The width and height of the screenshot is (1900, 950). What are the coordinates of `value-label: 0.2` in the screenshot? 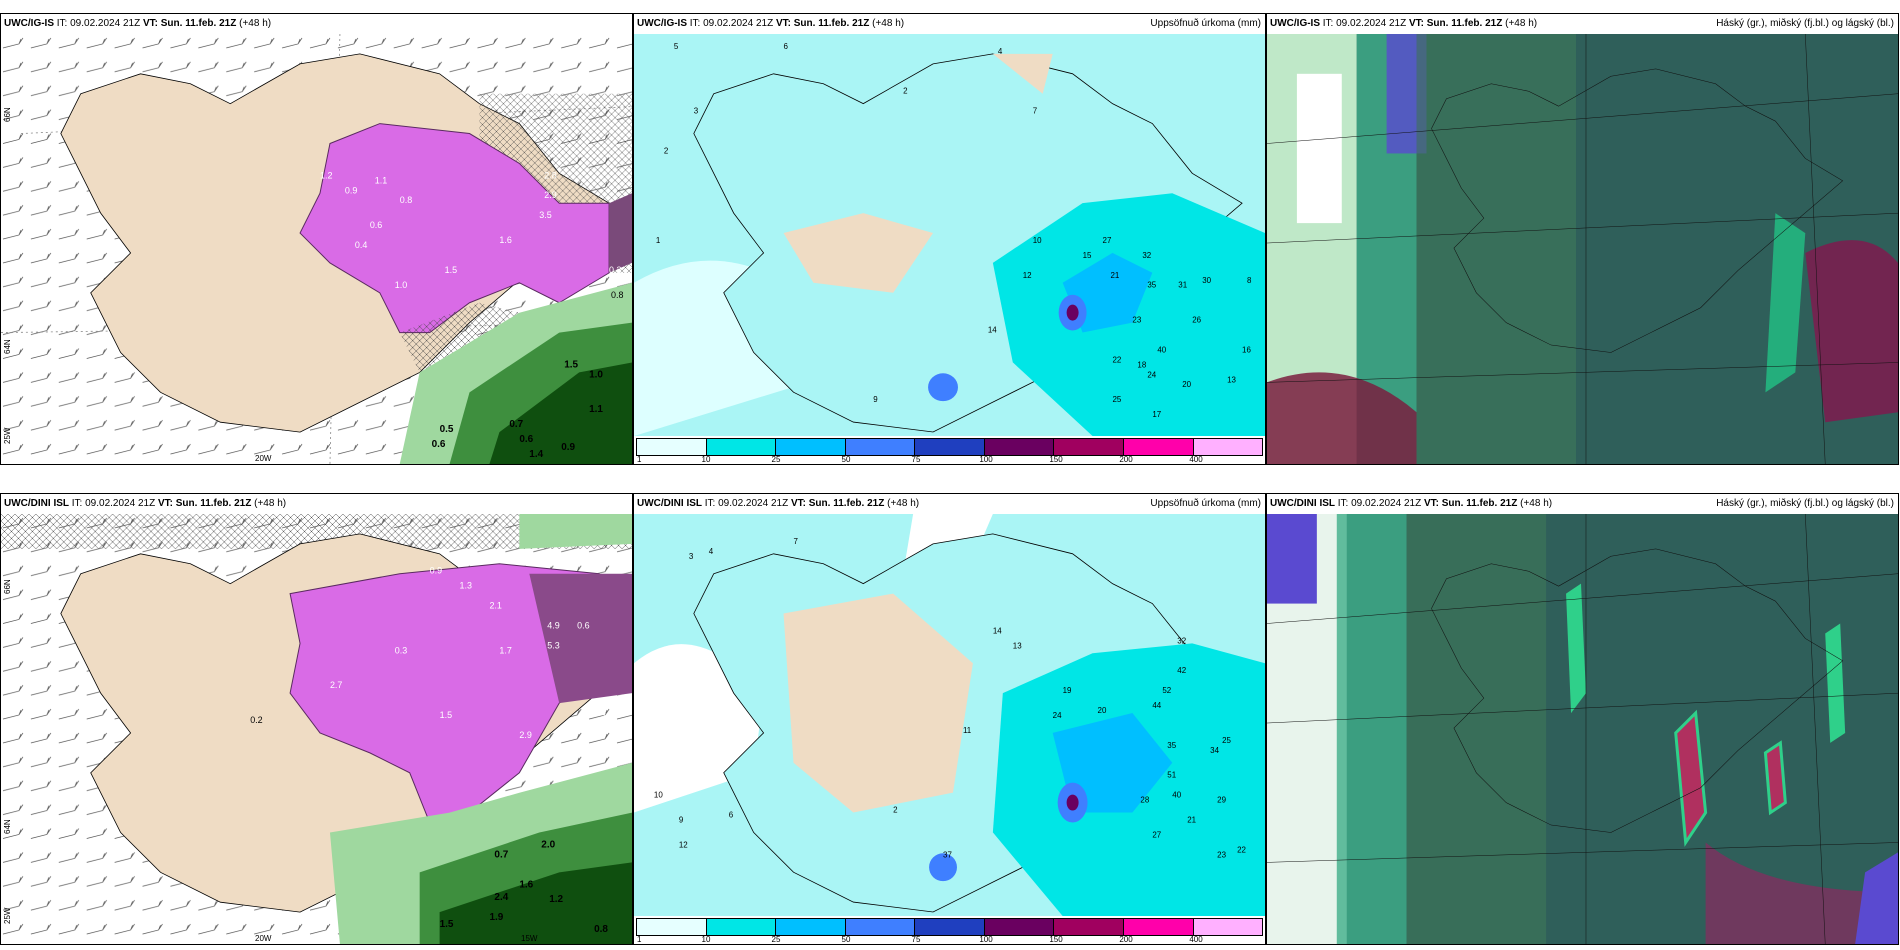 It's located at (256, 720).